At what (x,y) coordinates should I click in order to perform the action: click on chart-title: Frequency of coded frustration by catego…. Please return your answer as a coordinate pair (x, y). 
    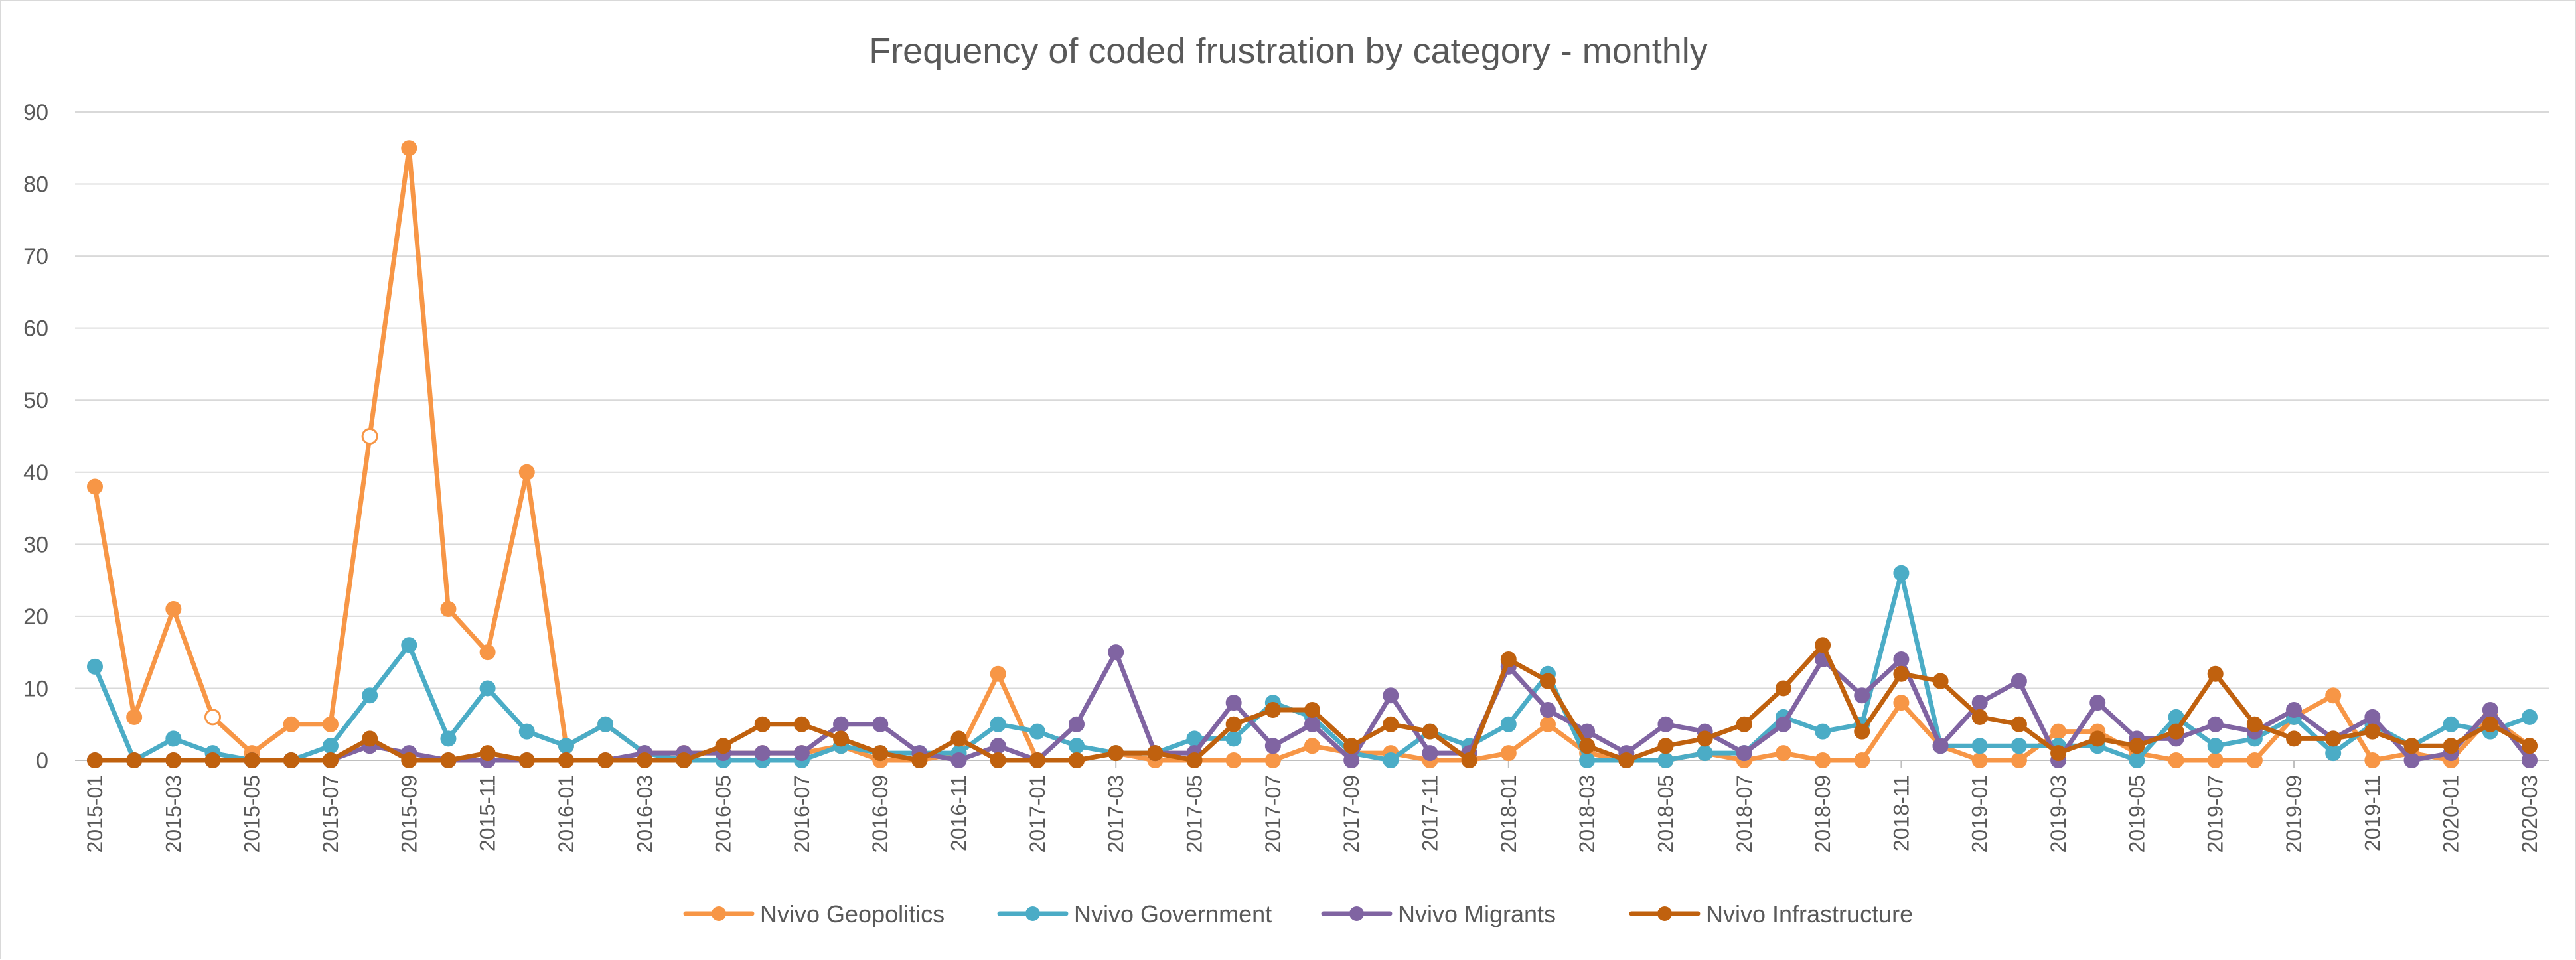
    Looking at the image, I should click on (1289, 51).